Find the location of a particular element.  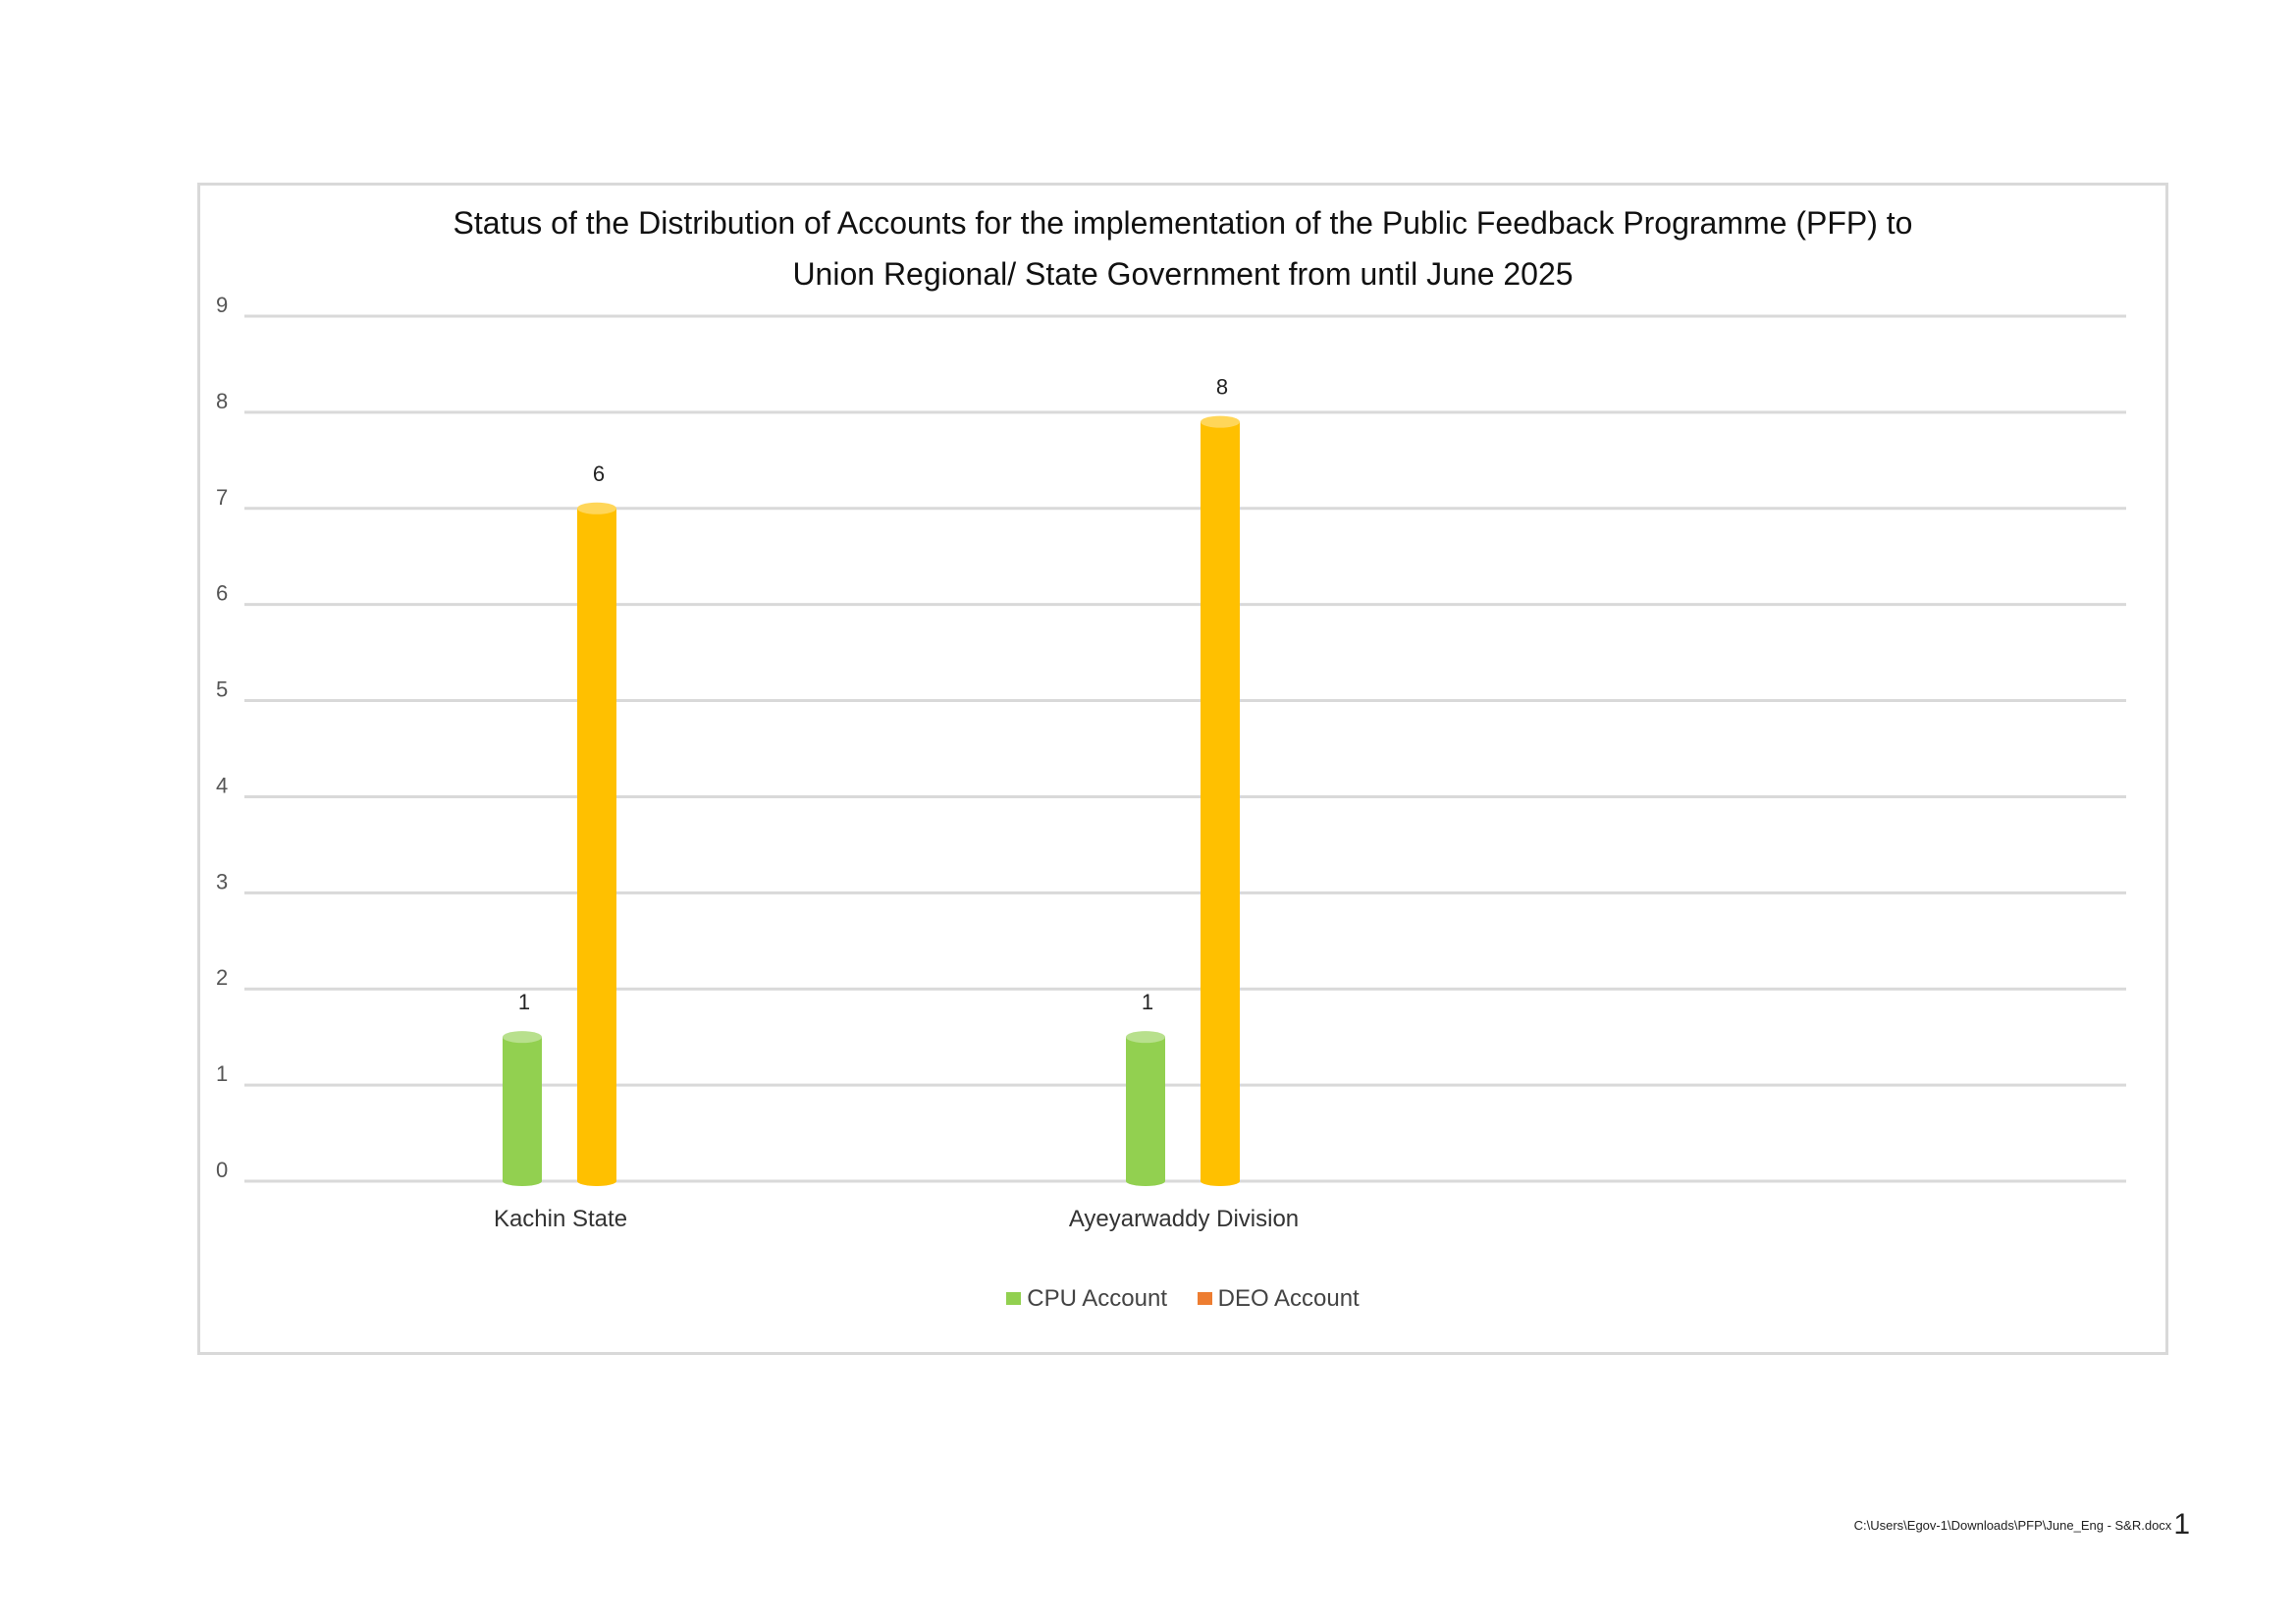

y-tick-label-3: 3 is located at coordinates (222, 881).